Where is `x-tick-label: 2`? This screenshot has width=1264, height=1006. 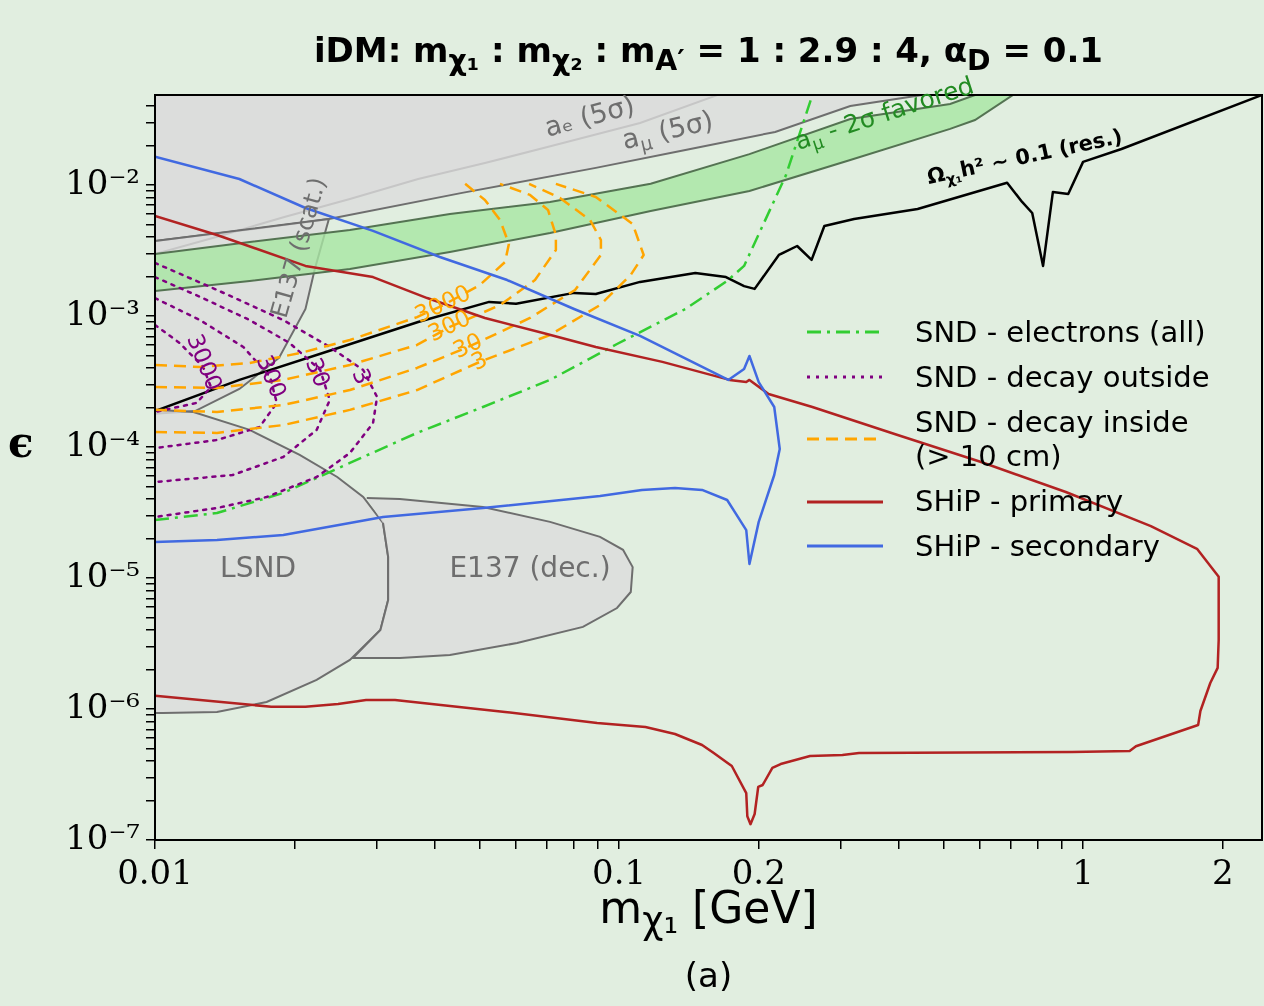 x-tick-label: 2 is located at coordinates (1222, 872).